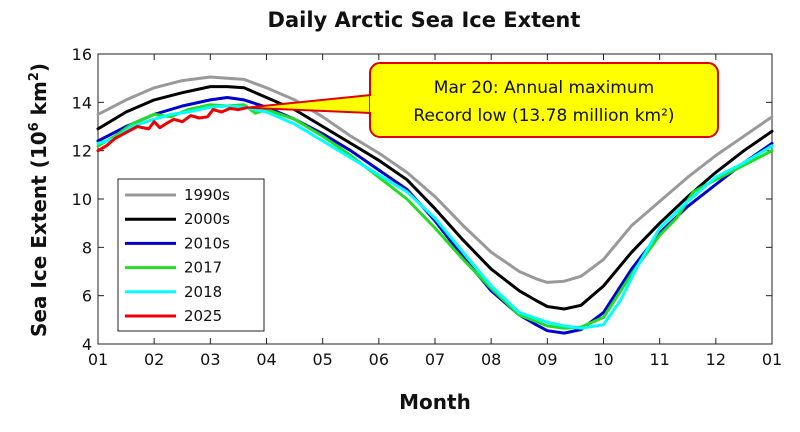 The image size is (800, 432). Describe the element at coordinates (210, 359) in the screenshot. I see `x-tick-label: 03` at that location.